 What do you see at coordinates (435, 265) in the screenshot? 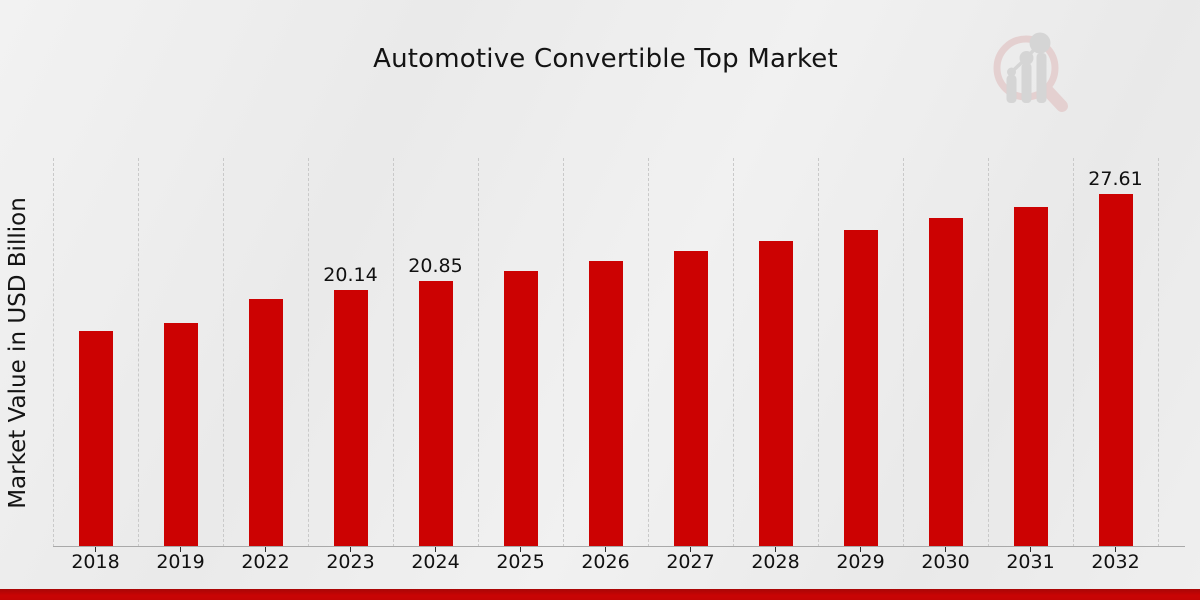
I see `bar-value-label-2024: 20.85` at bounding box center [435, 265].